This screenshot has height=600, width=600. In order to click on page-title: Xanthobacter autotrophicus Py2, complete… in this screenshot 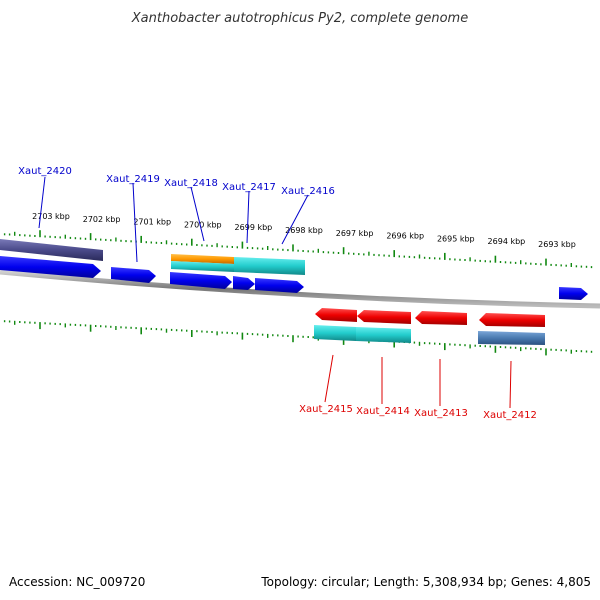, I will do `click(299, 18)`.